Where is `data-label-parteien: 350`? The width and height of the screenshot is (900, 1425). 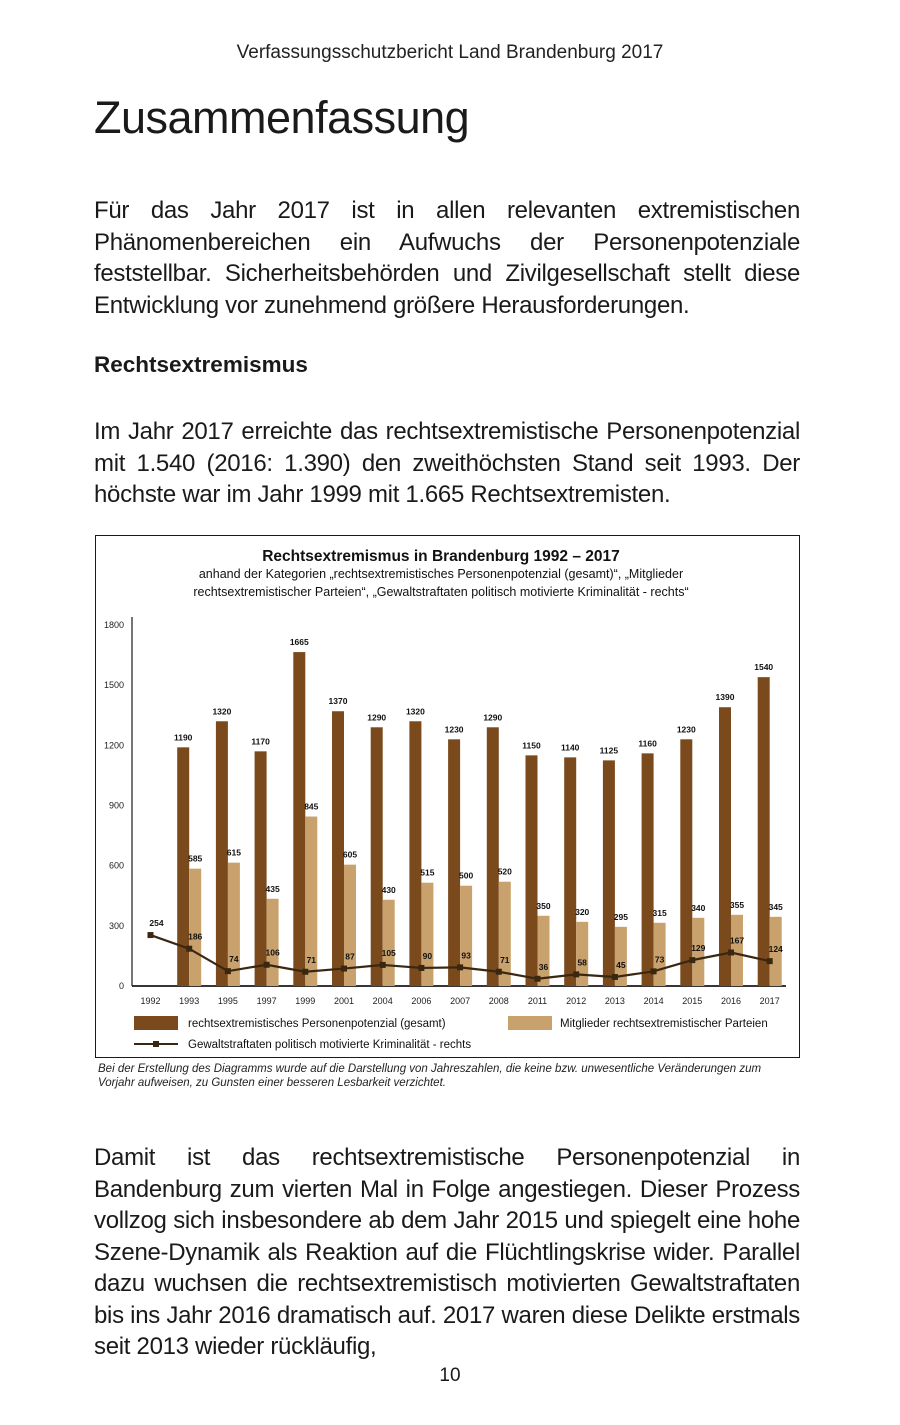
data-label-parteien: 350 is located at coordinates (543, 906).